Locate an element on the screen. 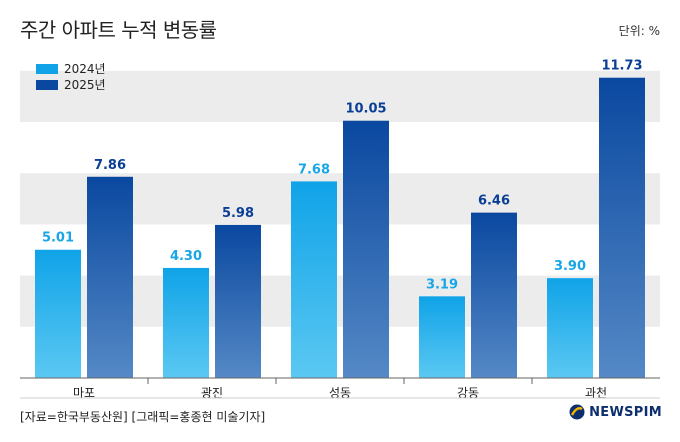 The height and width of the screenshot is (442, 680). logo-text: NEWSPIM is located at coordinates (625, 412).